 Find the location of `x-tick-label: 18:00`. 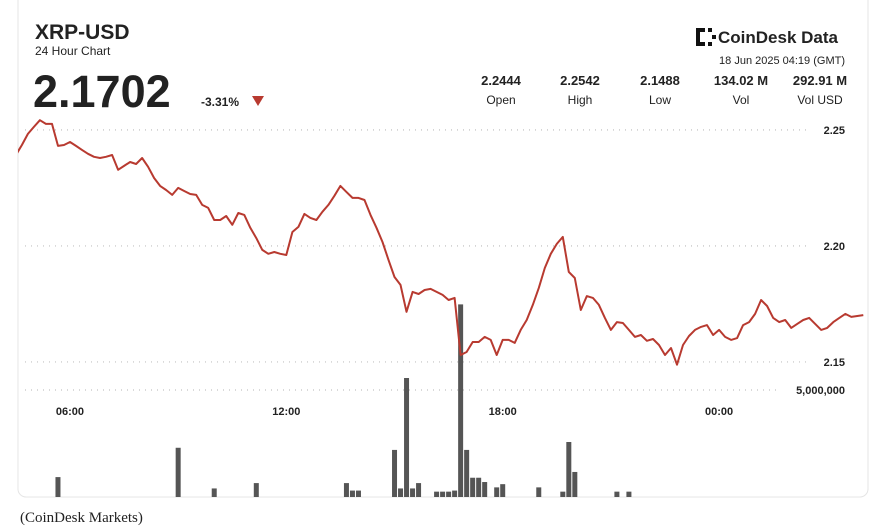

x-tick-label: 18:00 is located at coordinates (503, 412).